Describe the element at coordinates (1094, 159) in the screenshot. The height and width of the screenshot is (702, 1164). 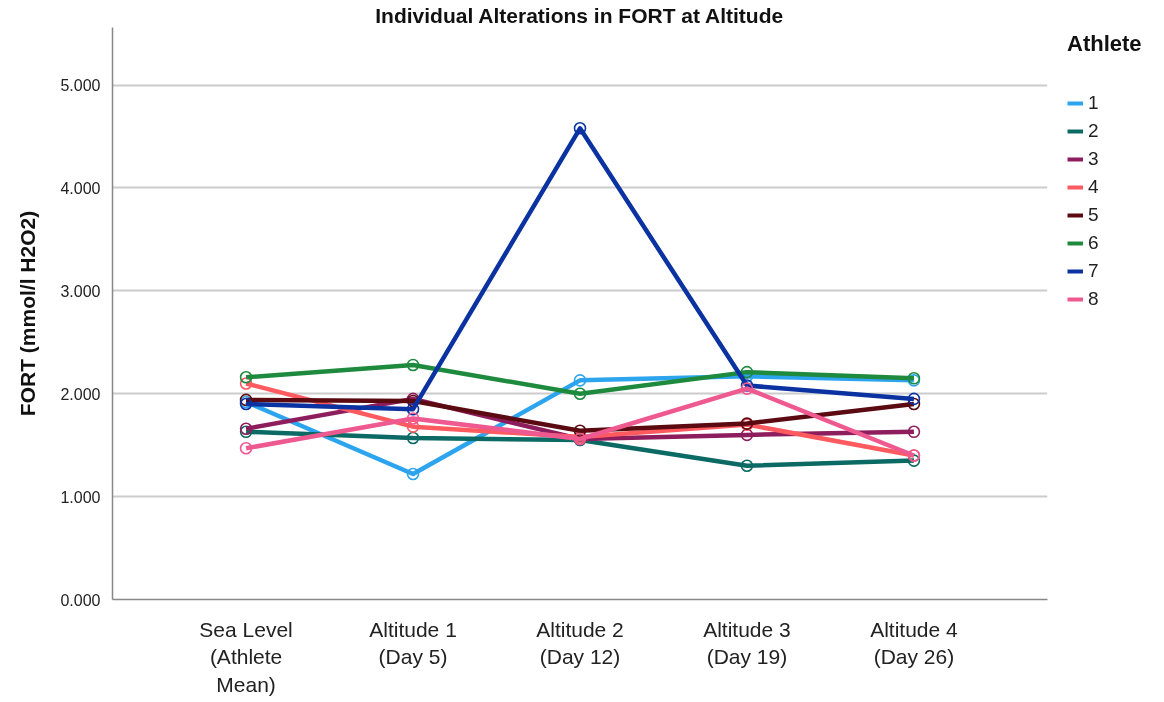
I see `legend-label: 3` at that location.